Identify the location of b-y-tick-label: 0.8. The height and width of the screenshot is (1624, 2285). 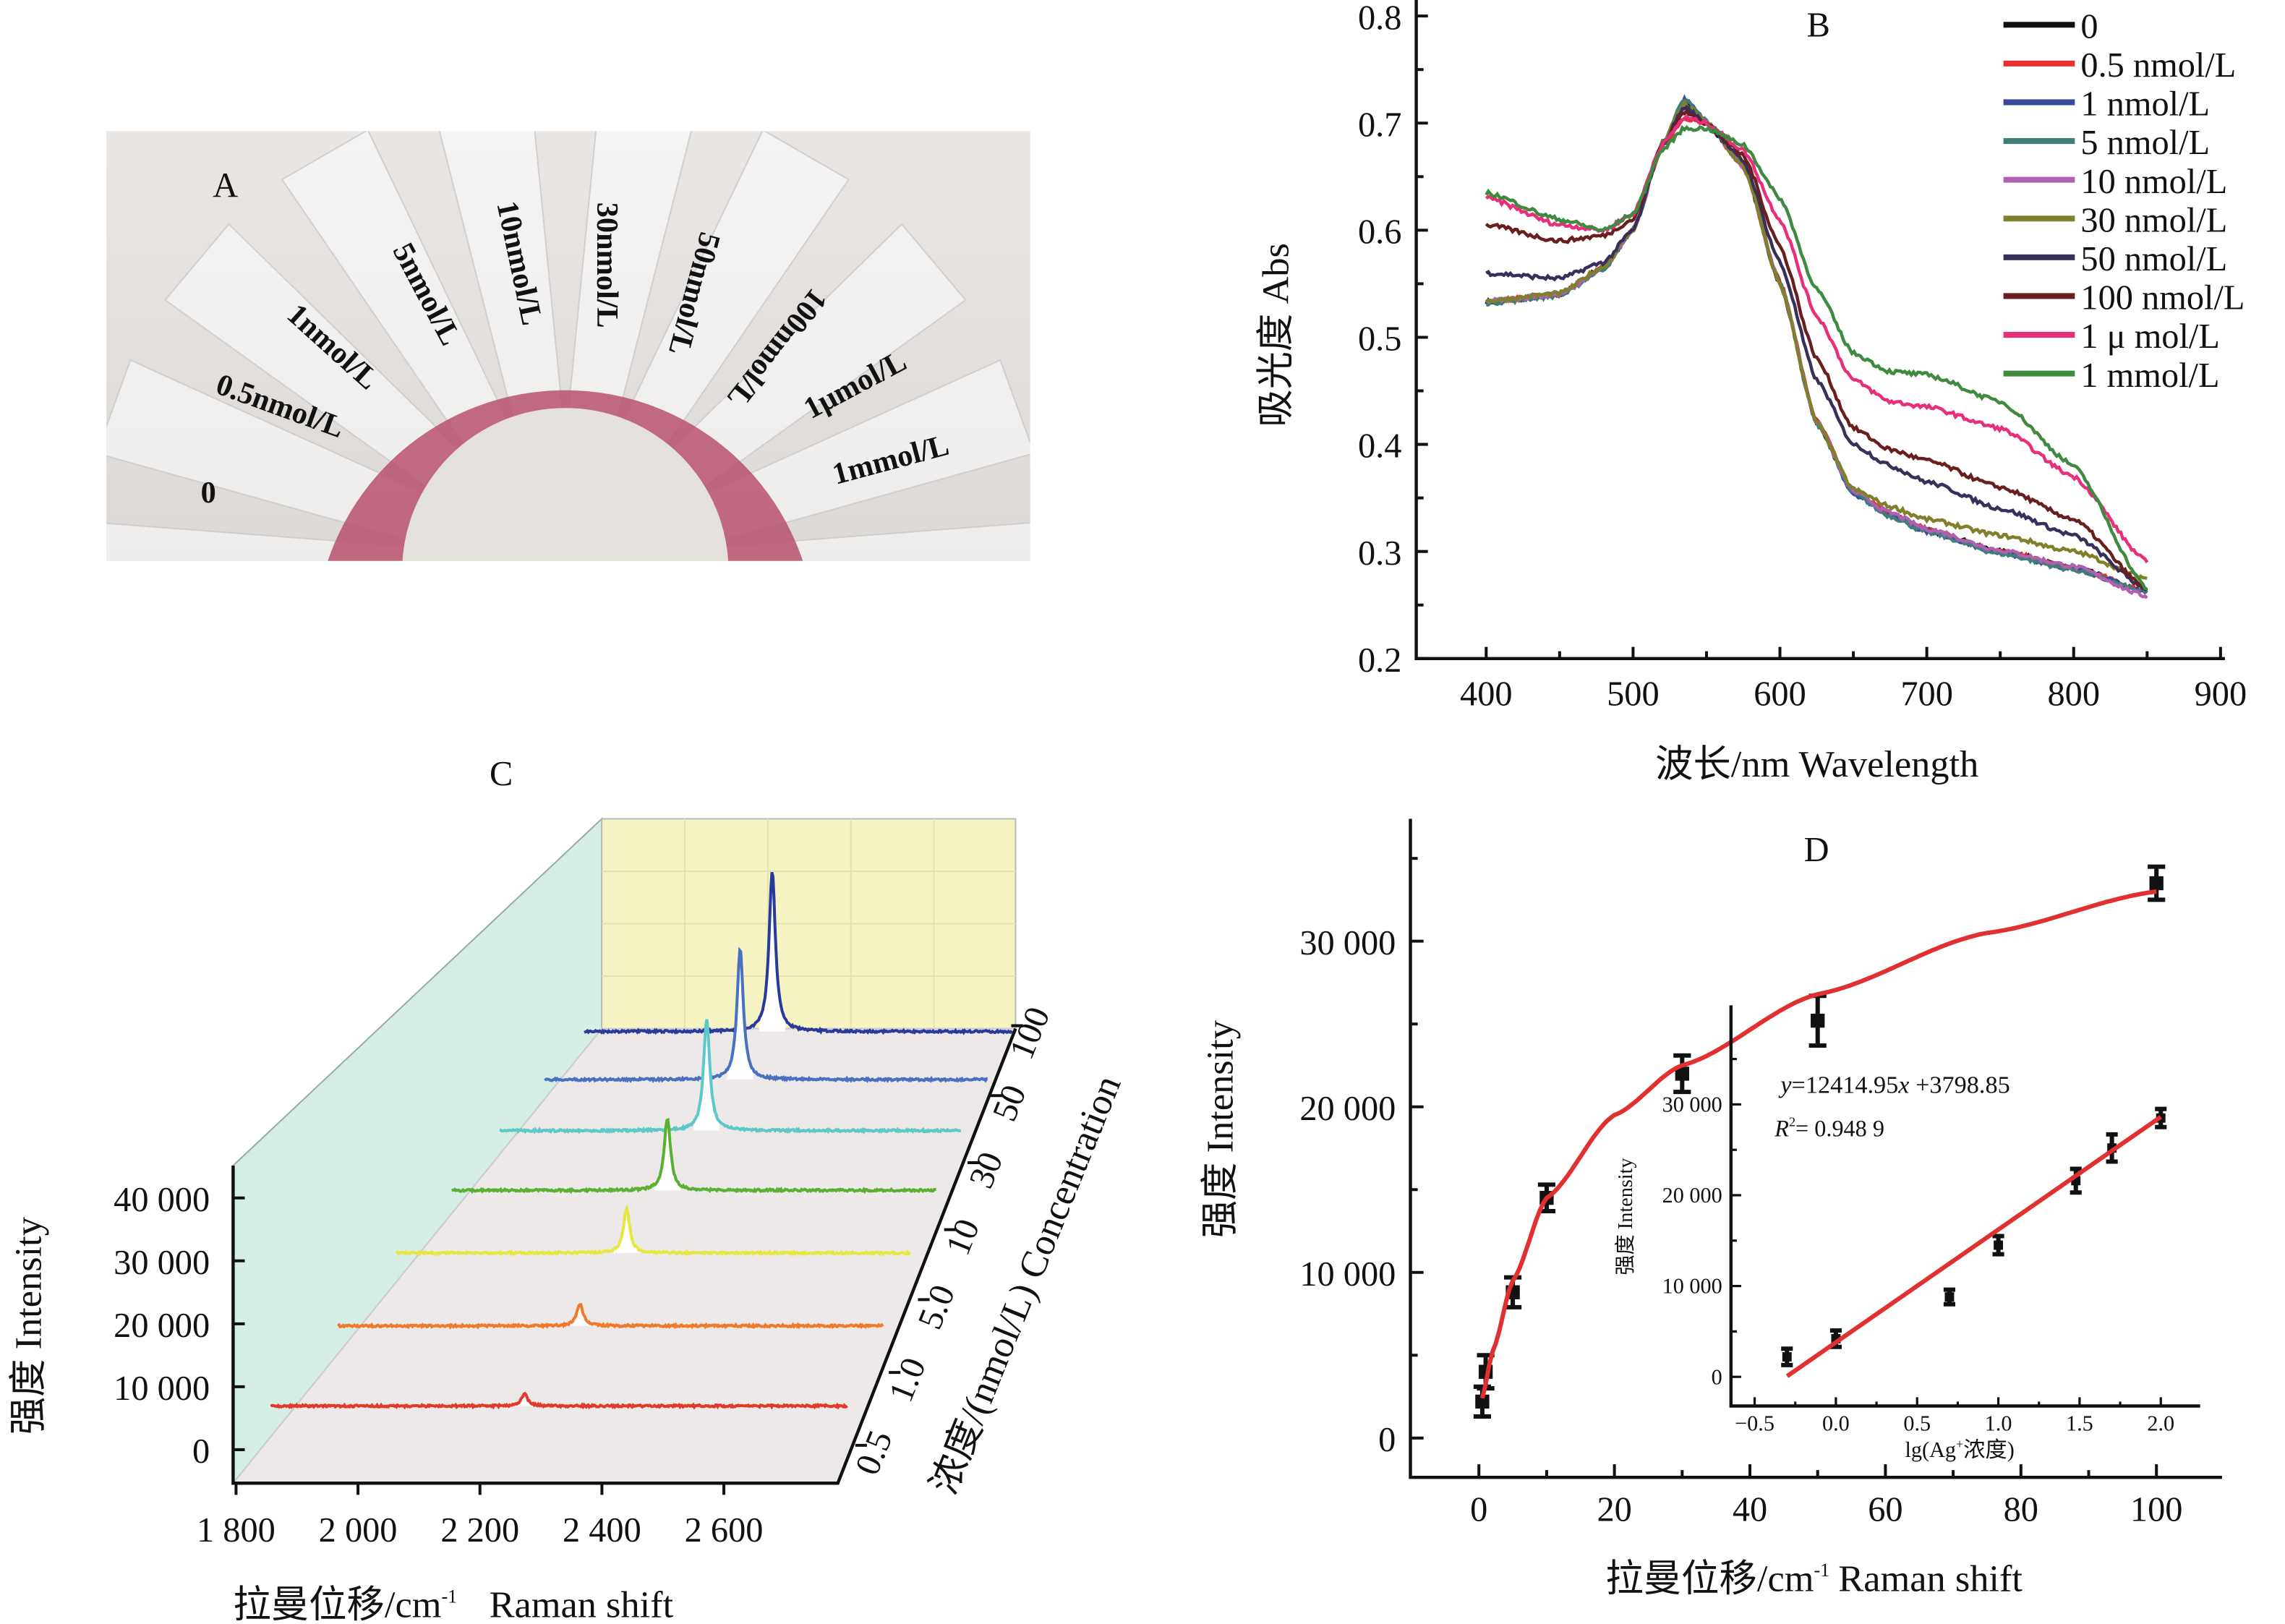
(1379, 18).